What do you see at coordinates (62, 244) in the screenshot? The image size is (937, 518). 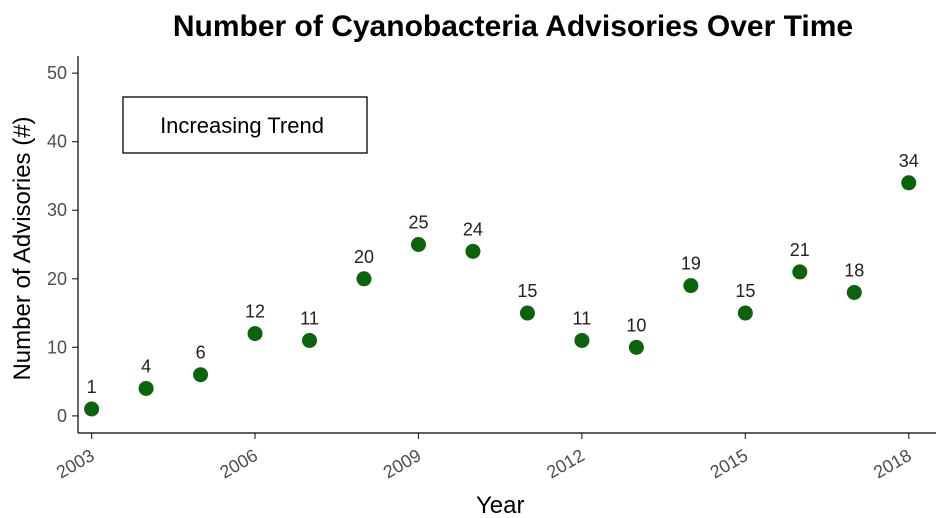 I see `y-axis-ticks: 0 10 20 30 40 50` at bounding box center [62, 244].